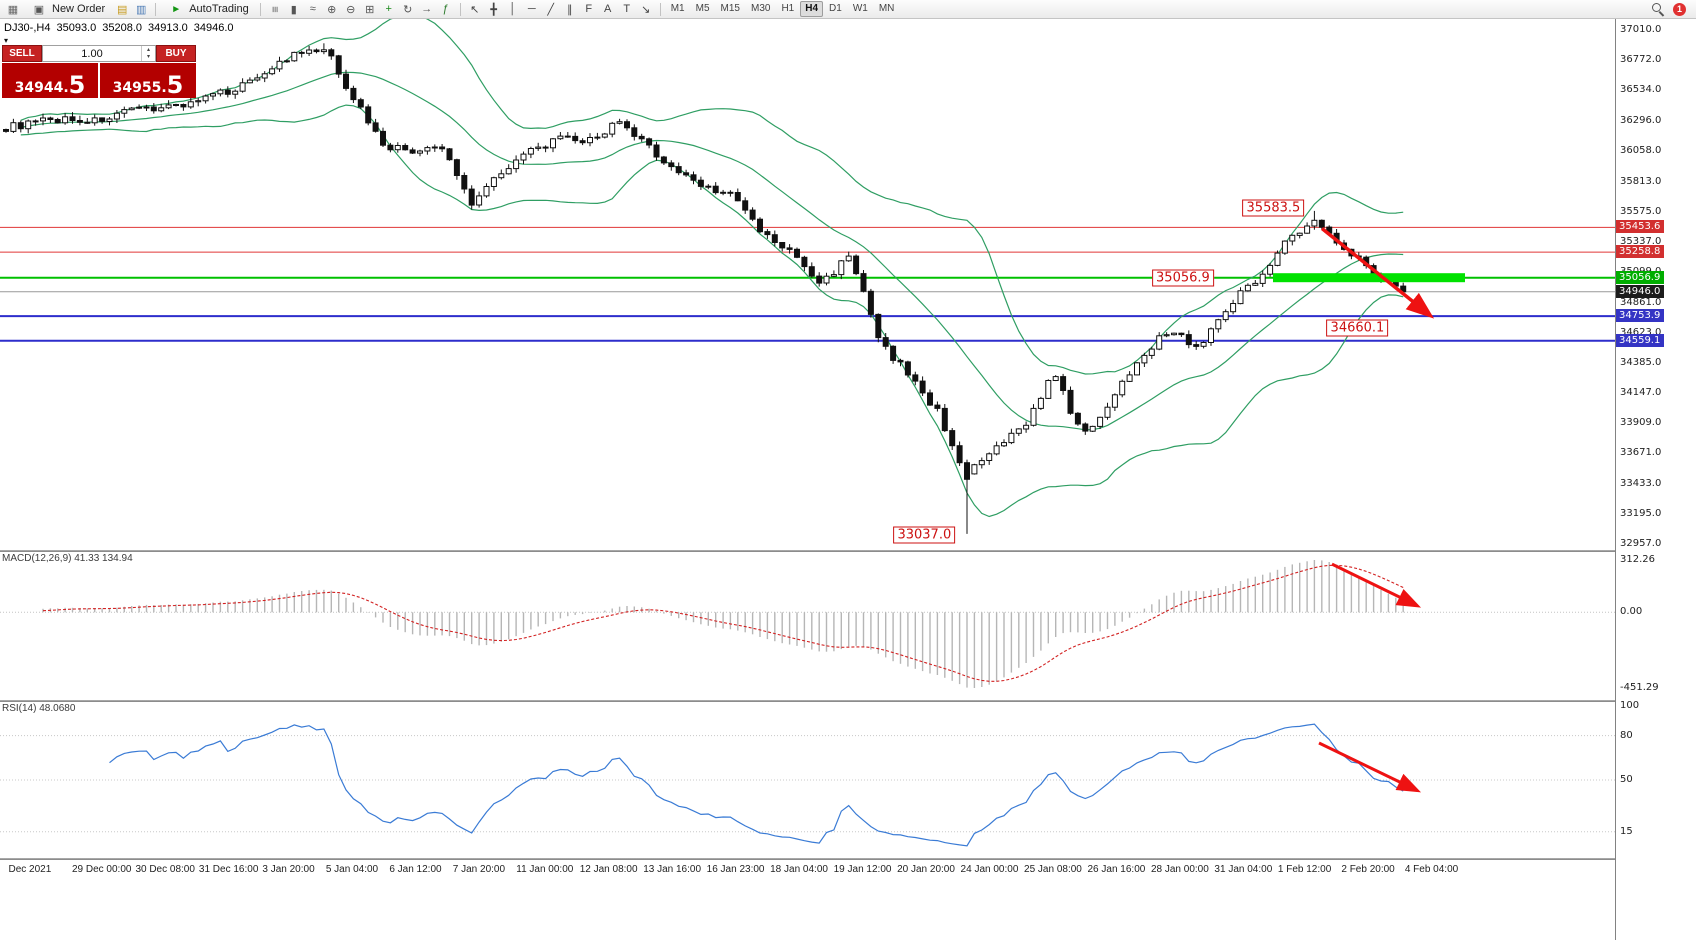 Image resolution: width=1696 pixels, height=940 pixels. What do you see at coordinates (672, 869) in the screenshot?
I see `time-axis-label: 13 Jan 16:00` at bounding box center [672, 869].